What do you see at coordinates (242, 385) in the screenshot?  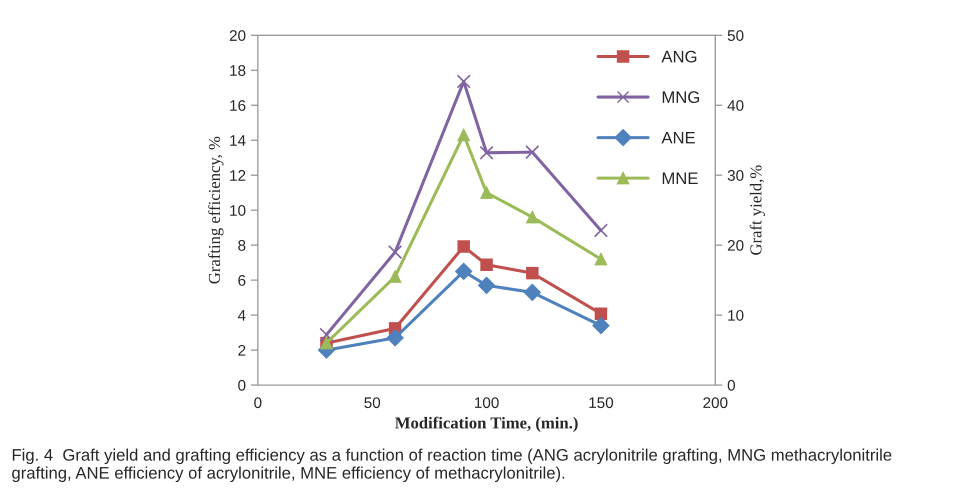 I see `y-tick-label: 0` at bounding box center [242, 385].